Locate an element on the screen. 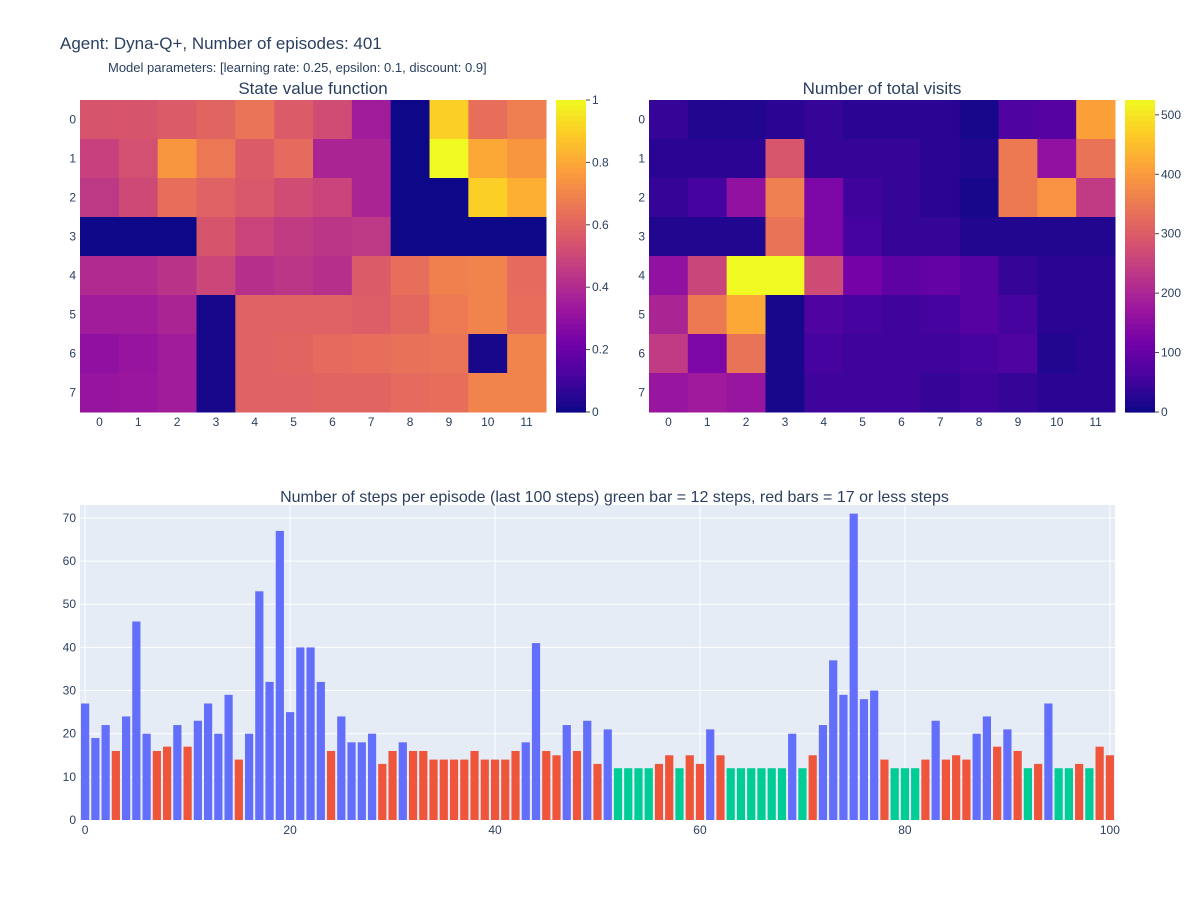 Image resolution: width=1200 pixels, height=900 pixels. visits-xtick-7: 7 is located at coordinates (940, 422).